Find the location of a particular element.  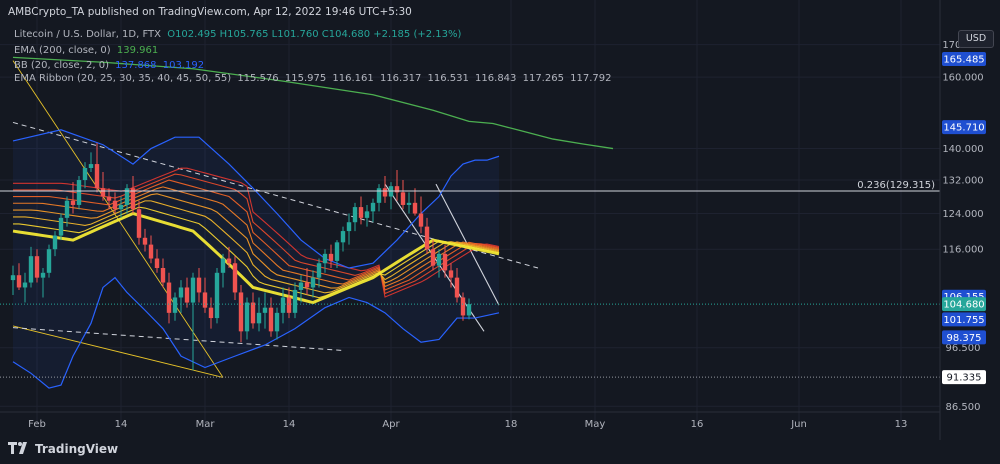

x-tick-label: 18 is located at coordinates (511, 424).